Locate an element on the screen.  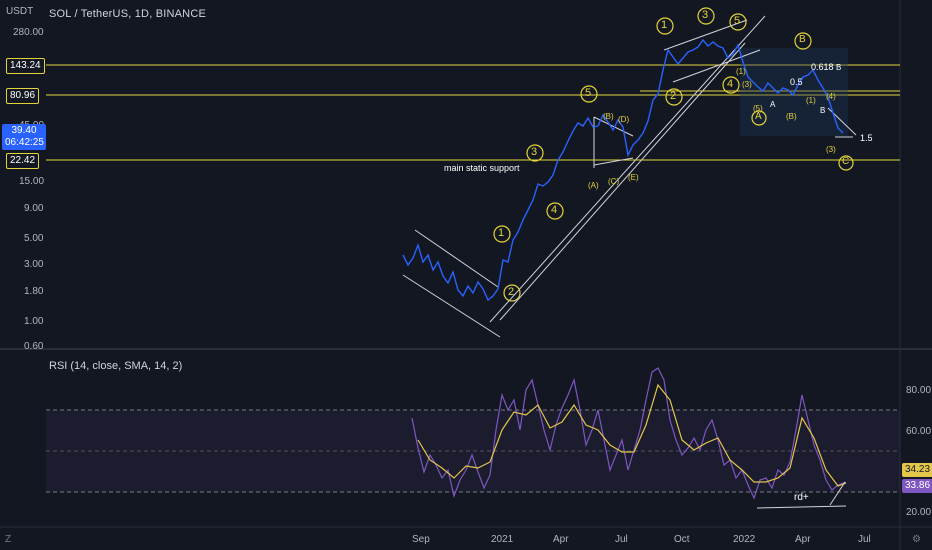
settings-gear-icon: ⚙ is located at coordinates (916, 539).